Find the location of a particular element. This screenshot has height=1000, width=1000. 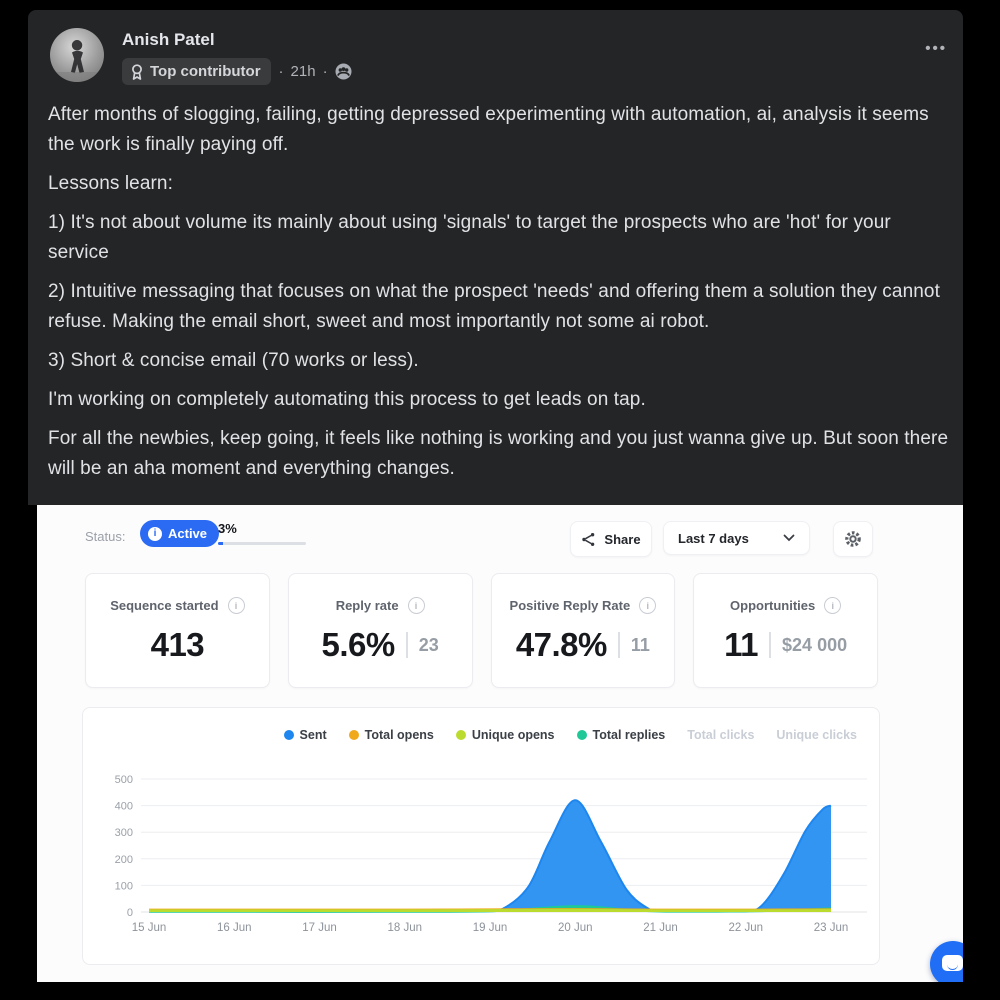

chat-widget-button is located at coordinates (946, 961).